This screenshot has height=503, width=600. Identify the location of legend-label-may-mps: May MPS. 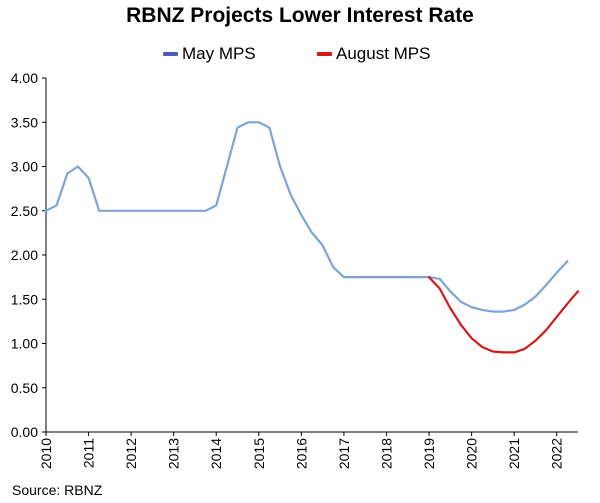
(219, 53).